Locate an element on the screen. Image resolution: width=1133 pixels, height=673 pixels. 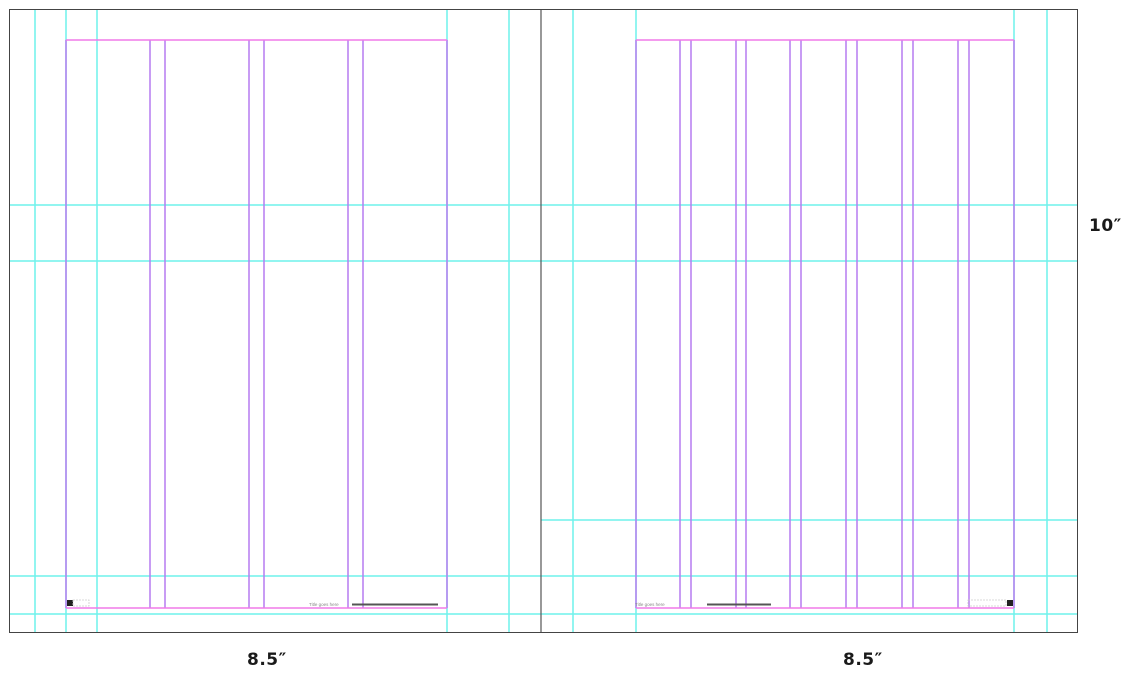
left-page-footer: Title goes here is located at coordinates (252, 603).